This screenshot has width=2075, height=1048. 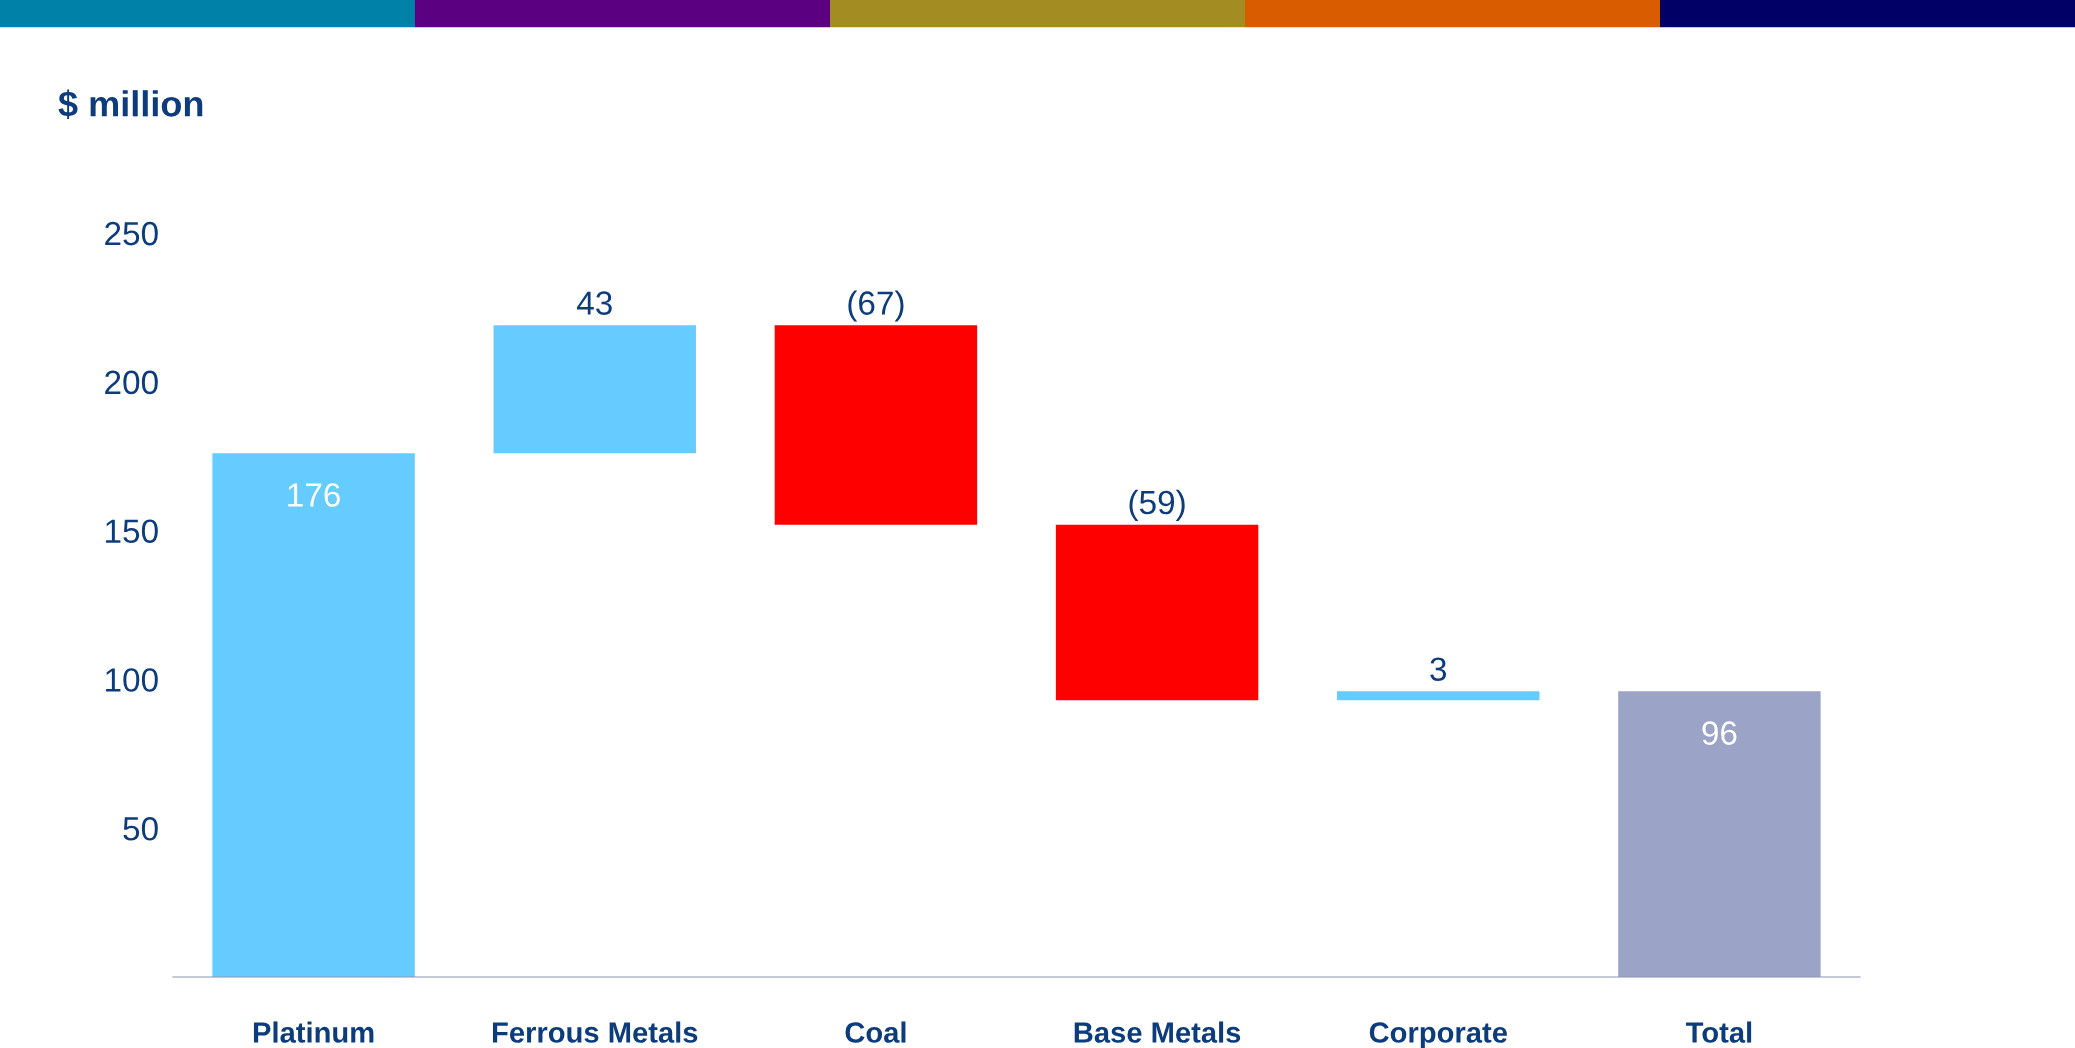 I want to click on y-tick-label: 100, so click(x=132, y=680).